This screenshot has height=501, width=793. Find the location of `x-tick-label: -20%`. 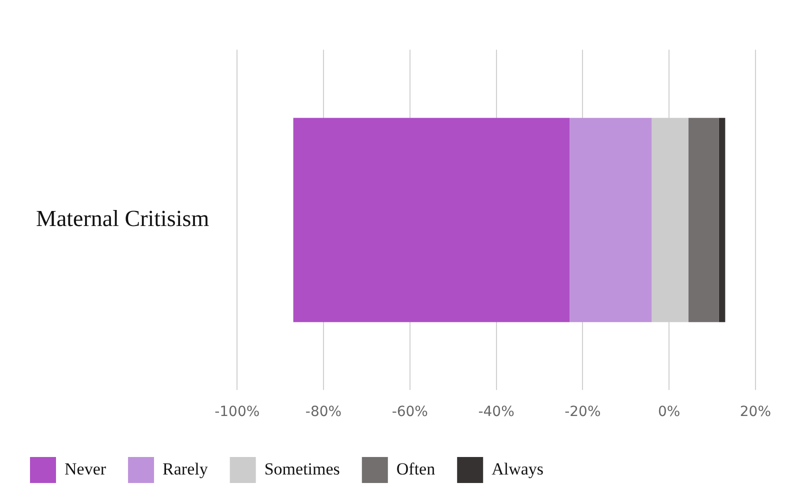

x-tick-label: -20% is located at coordinates (582, 412).